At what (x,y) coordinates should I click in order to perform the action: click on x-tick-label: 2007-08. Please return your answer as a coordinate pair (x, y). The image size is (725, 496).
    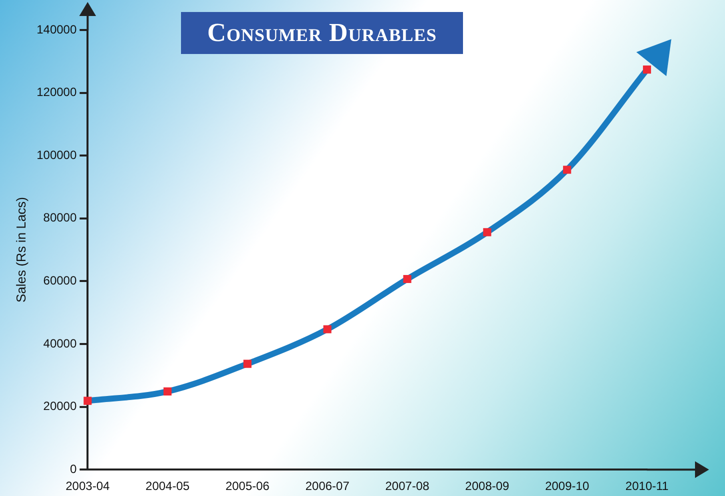
    Looking at the image, I should click on (407, 486).